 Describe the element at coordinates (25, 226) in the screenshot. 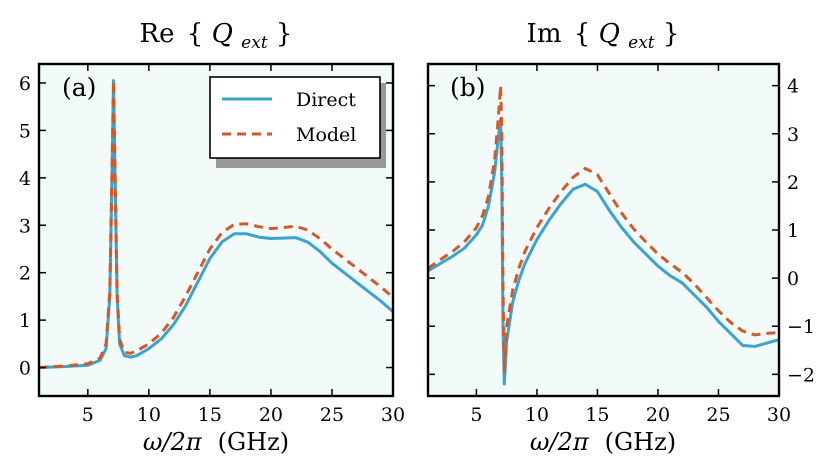

I see `panel-a-ytick-label: 3` at that location.